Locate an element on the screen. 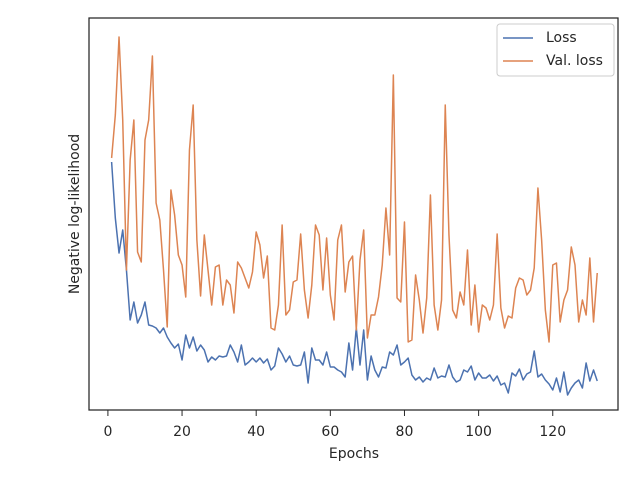  x-tick-label: 80 is located at coordinates (405, 432).